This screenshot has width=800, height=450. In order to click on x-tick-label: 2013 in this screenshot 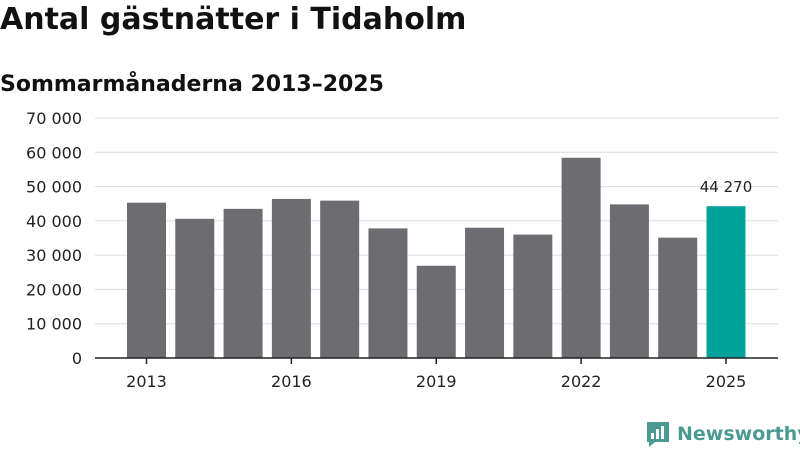, I will do `click(146, 381)`.